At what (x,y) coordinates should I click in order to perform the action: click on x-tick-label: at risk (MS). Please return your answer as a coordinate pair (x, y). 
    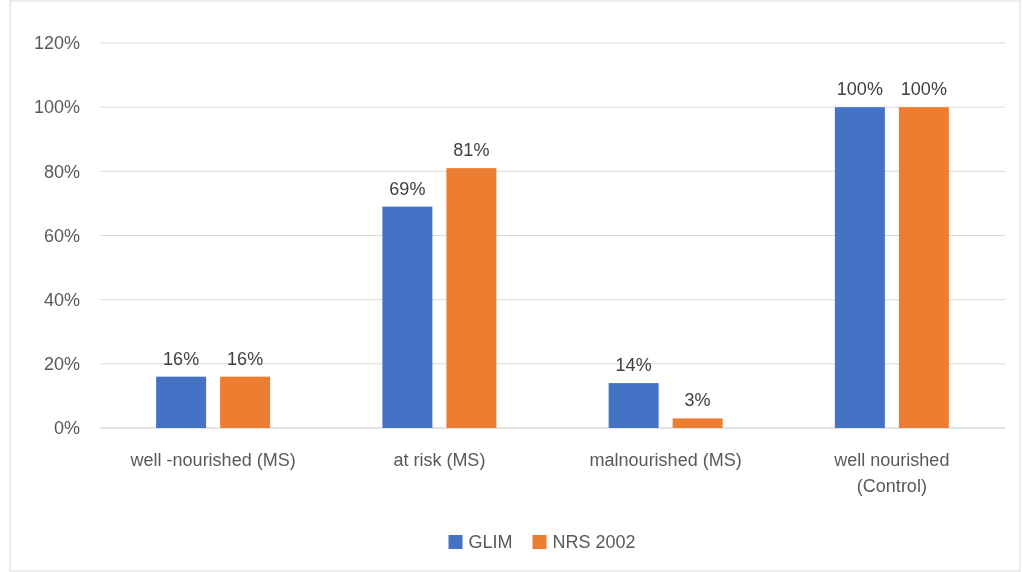
    Looking at the image, I should click on (439, 460).